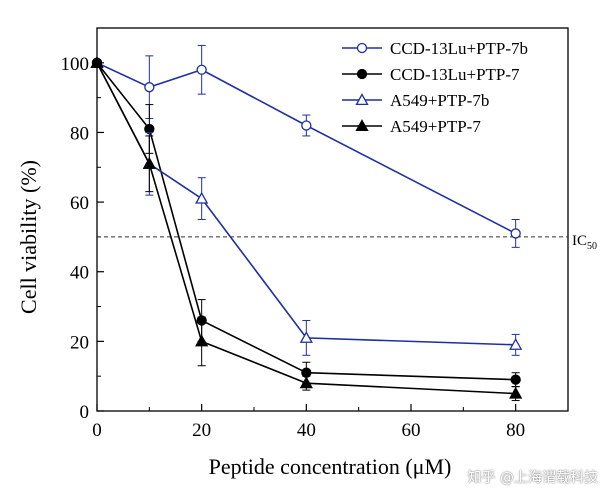  What do you see at coordinates (306, 430) in the screenshot?
I see `x-tick-label: 40` at bounding box center [306, 430].